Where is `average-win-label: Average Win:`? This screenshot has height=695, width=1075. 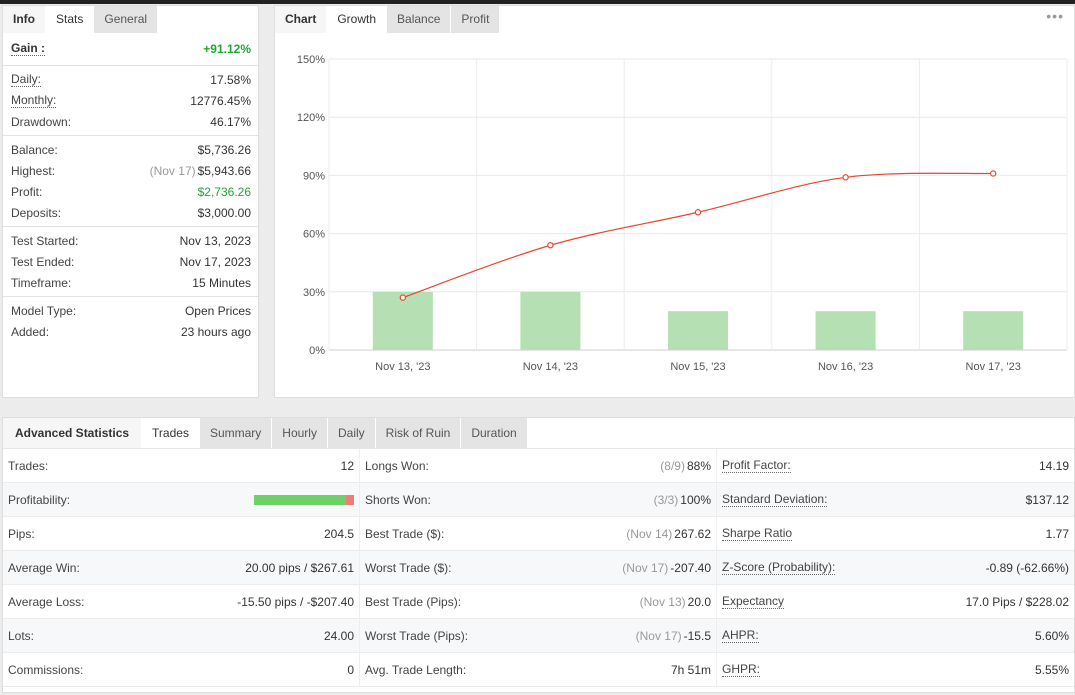 average-win-label: Average Win: is located at coordinates (44, 567).